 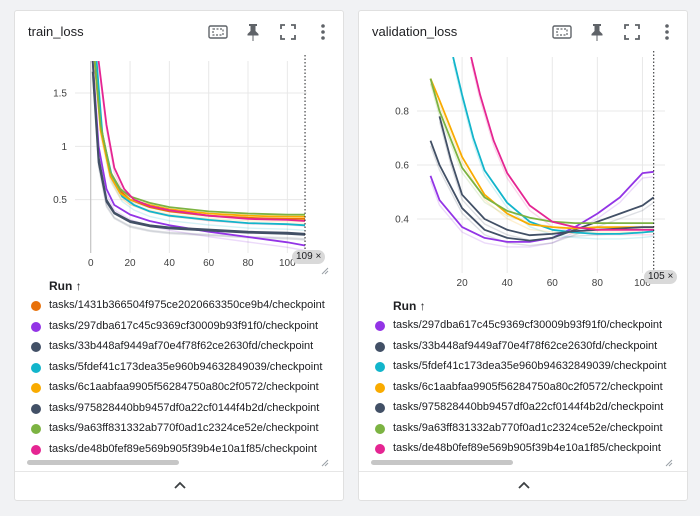 What do you see at coordinates (91, 263) in the screenshot?
I see `x-tick-label: 0` at bounding box center [91, 263].